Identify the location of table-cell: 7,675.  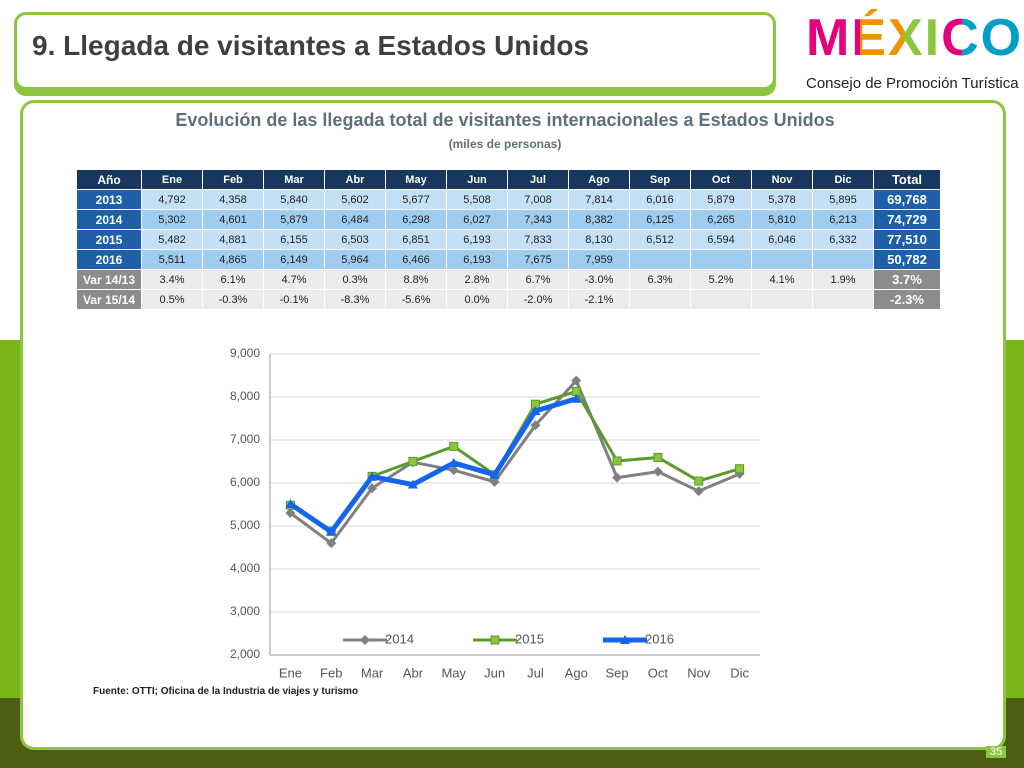
(538, 259).